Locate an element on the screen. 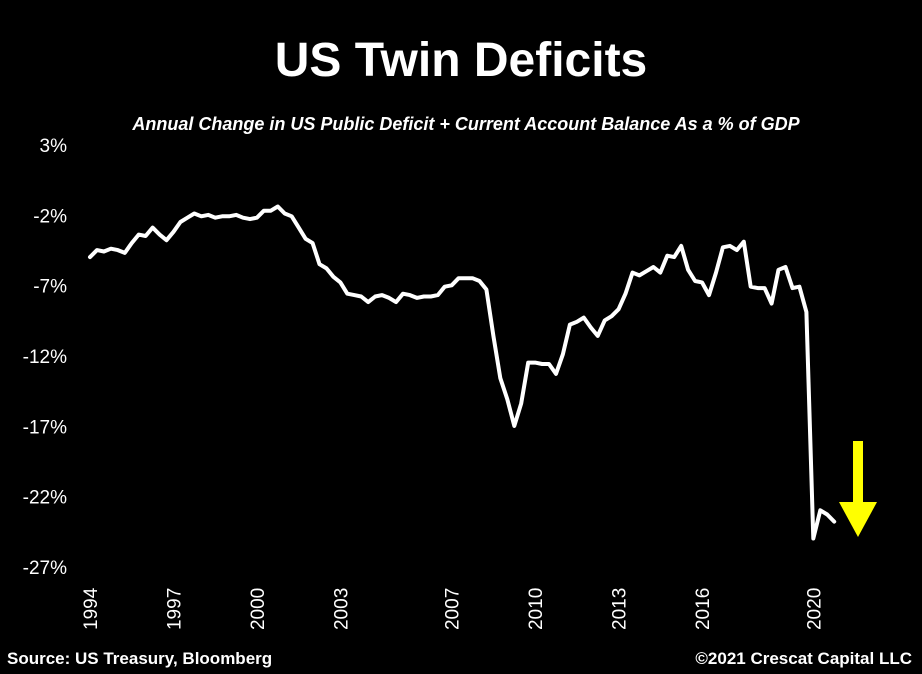 The height and width of the screenshot is (674, 922). y-tick-label: 3% is located at coordinates (54, 146).